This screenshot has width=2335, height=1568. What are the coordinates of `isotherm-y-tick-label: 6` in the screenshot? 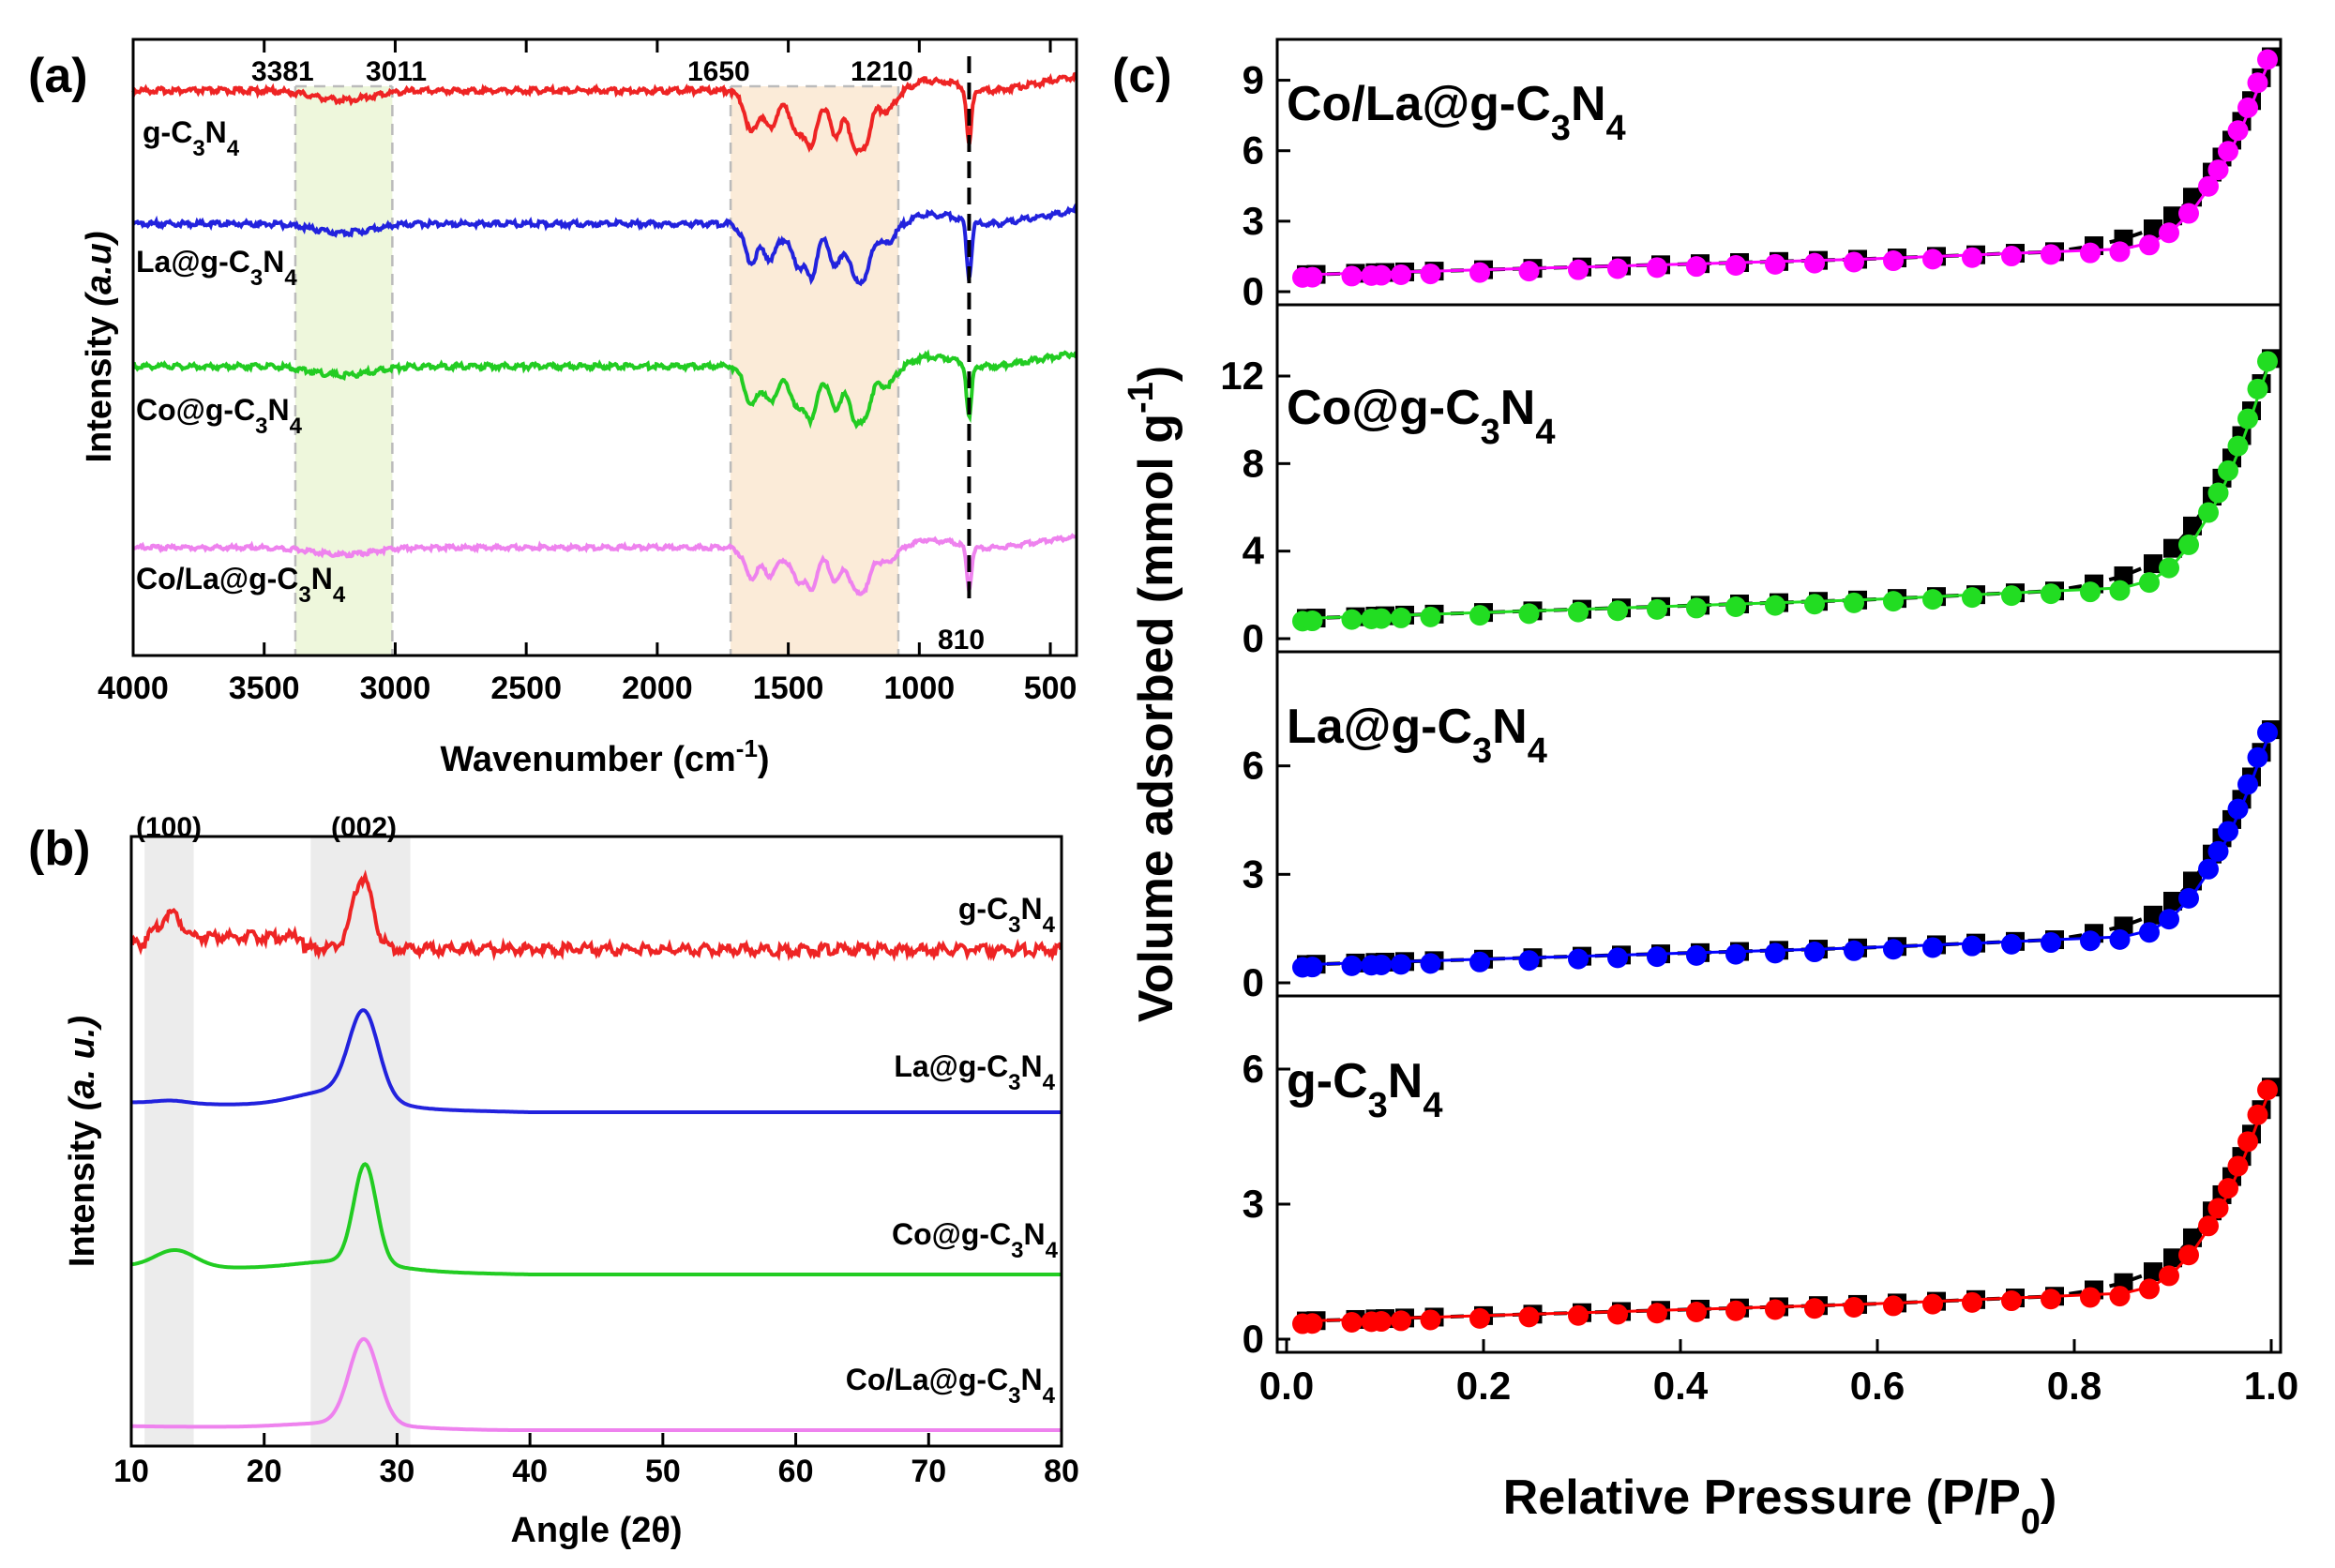 It's located at (1253, 766).